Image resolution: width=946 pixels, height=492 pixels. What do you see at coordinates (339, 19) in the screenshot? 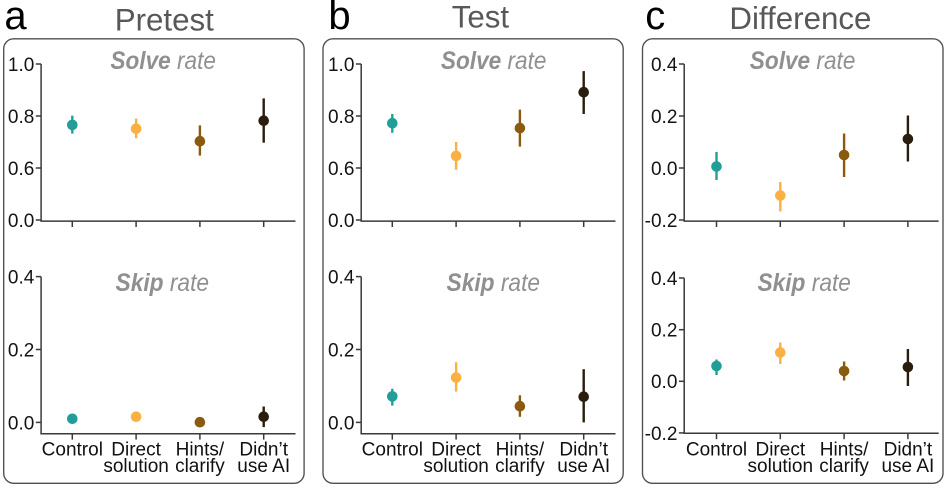
I see `svg-text: b` at bounding box center [339, 19].